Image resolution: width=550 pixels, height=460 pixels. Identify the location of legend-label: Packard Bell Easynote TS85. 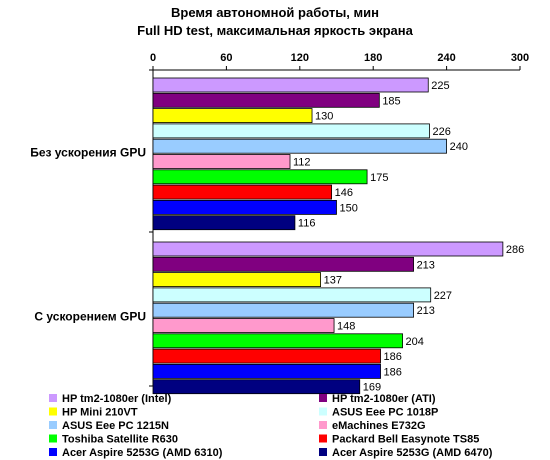
(405, 440).